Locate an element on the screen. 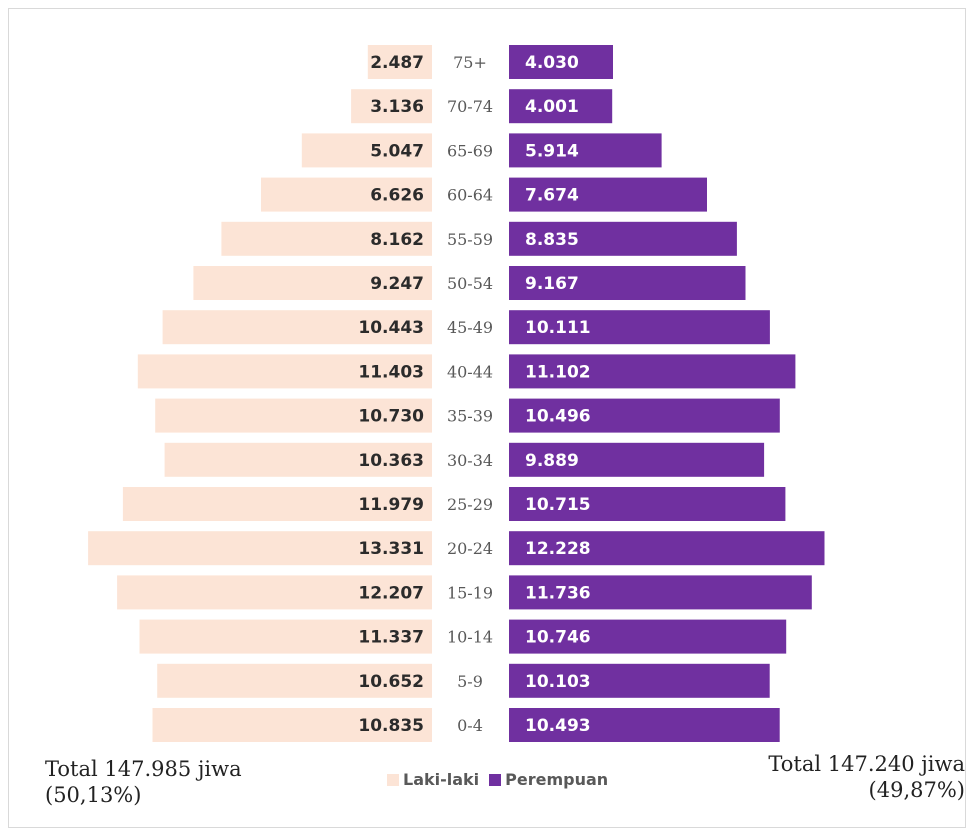  legend-item-male: Laki-laki is located at coordinates (433, 779).